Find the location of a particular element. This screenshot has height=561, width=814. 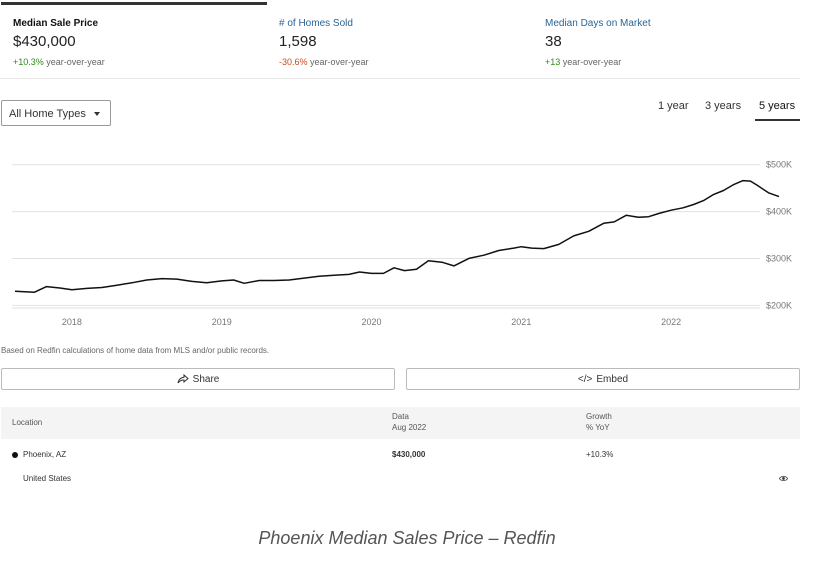

y-tick-label: $200K is located at coordinates (779, 305).